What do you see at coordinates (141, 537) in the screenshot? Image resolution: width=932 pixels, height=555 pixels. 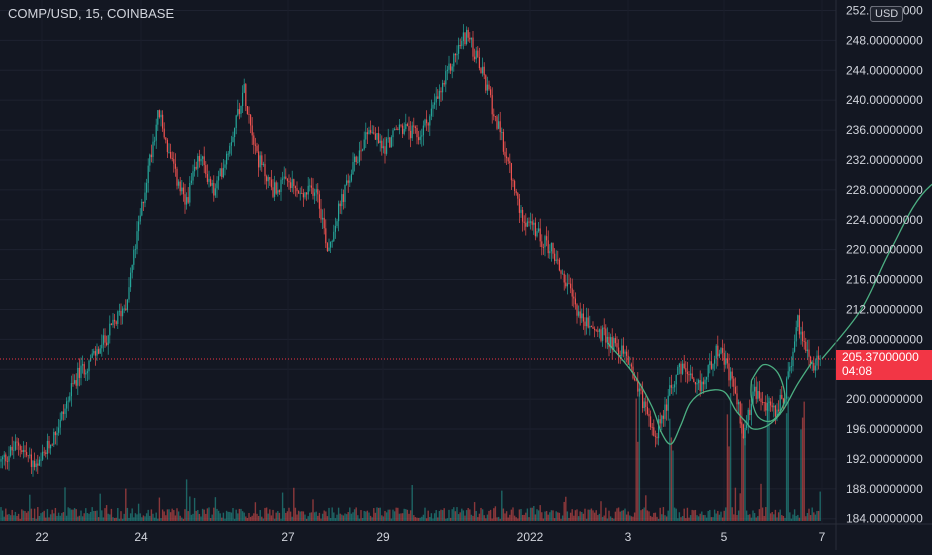 I see `time-tick-label: 24` at bounding box center [141, 537].